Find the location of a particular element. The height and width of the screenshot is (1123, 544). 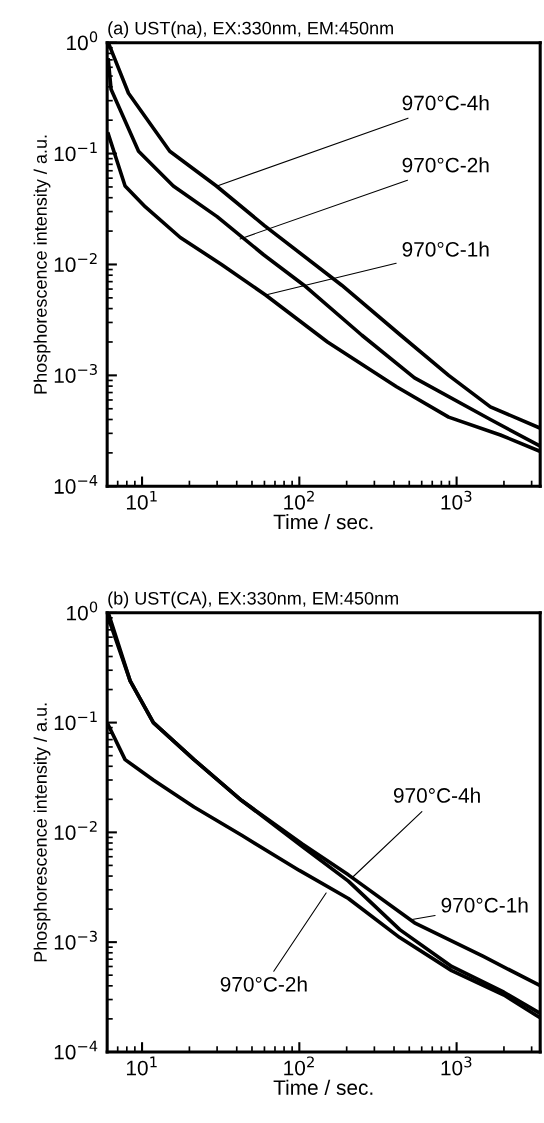

chart-title: (b) UST(CA), EX:330nm, EM:450nm is located at coordinates (253, 600).